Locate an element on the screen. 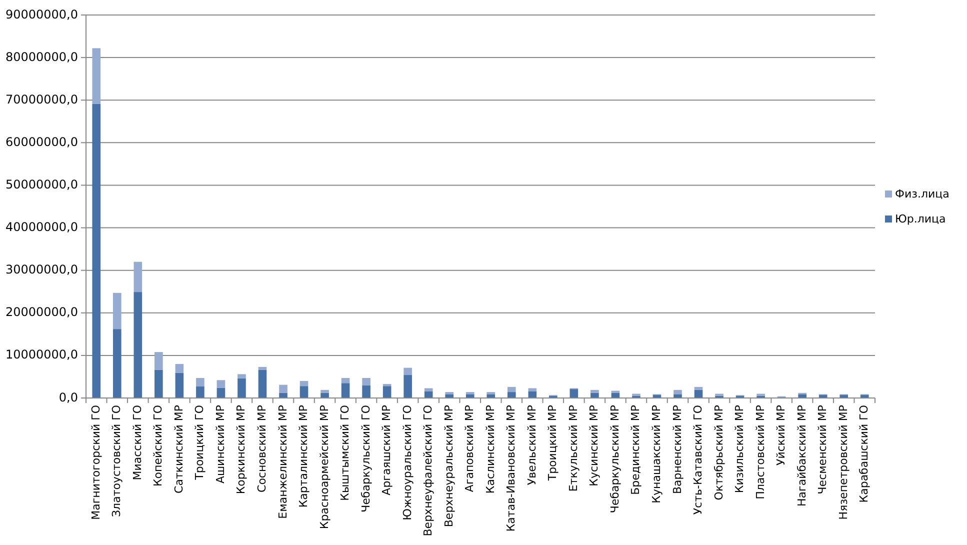  x-tick-label: Златоустовский ГО is located at coordinates (117, 460).